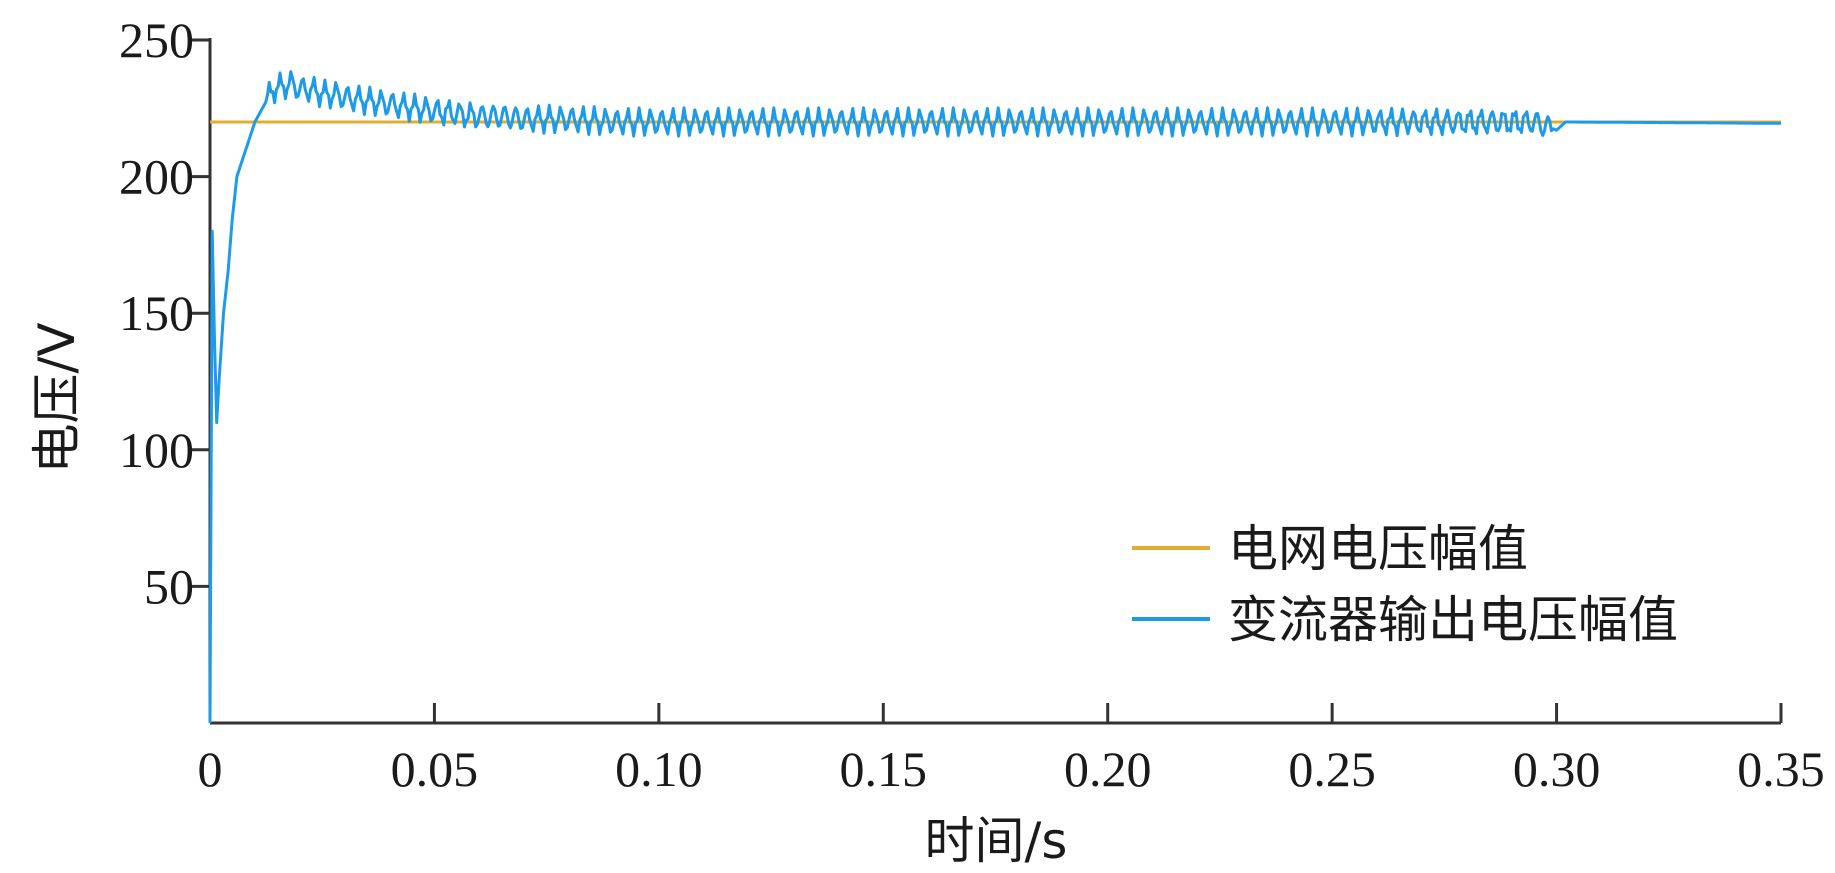 This screenshot has width=1835, height=873. I want to click on y-axis-ticks: 50 100 150 200 250, so click(164, 313).